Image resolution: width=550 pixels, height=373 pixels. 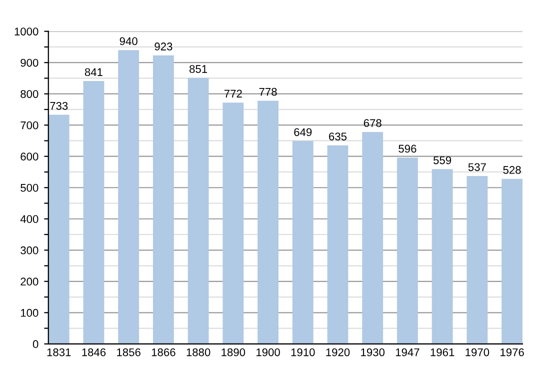 I want to click on y-tick-label: 100, so click(x=29, y=312).